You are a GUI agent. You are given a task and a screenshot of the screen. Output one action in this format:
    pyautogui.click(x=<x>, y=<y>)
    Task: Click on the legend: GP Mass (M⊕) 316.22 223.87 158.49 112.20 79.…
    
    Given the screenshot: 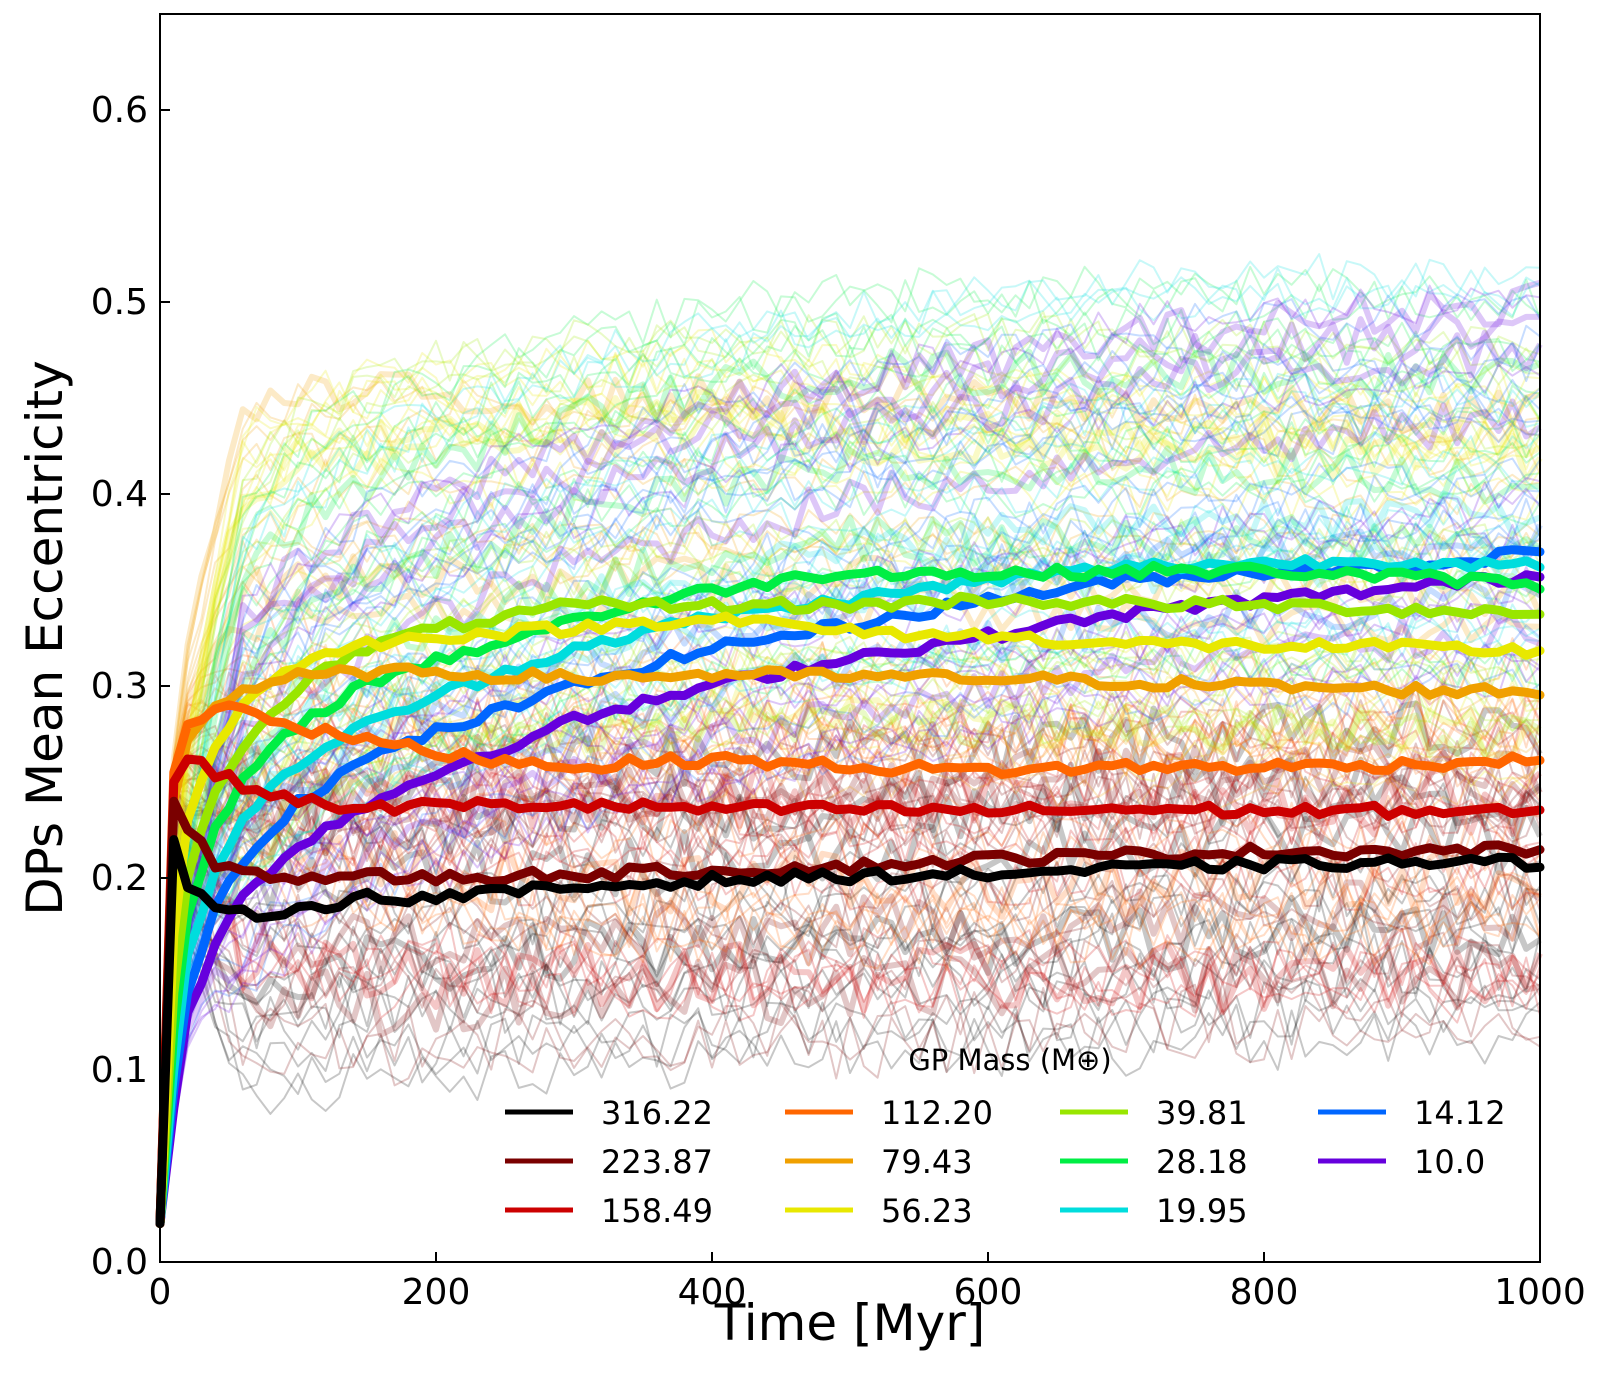 What is the action you would take?
    pyautogui.click(x=1005, y=1136)
    